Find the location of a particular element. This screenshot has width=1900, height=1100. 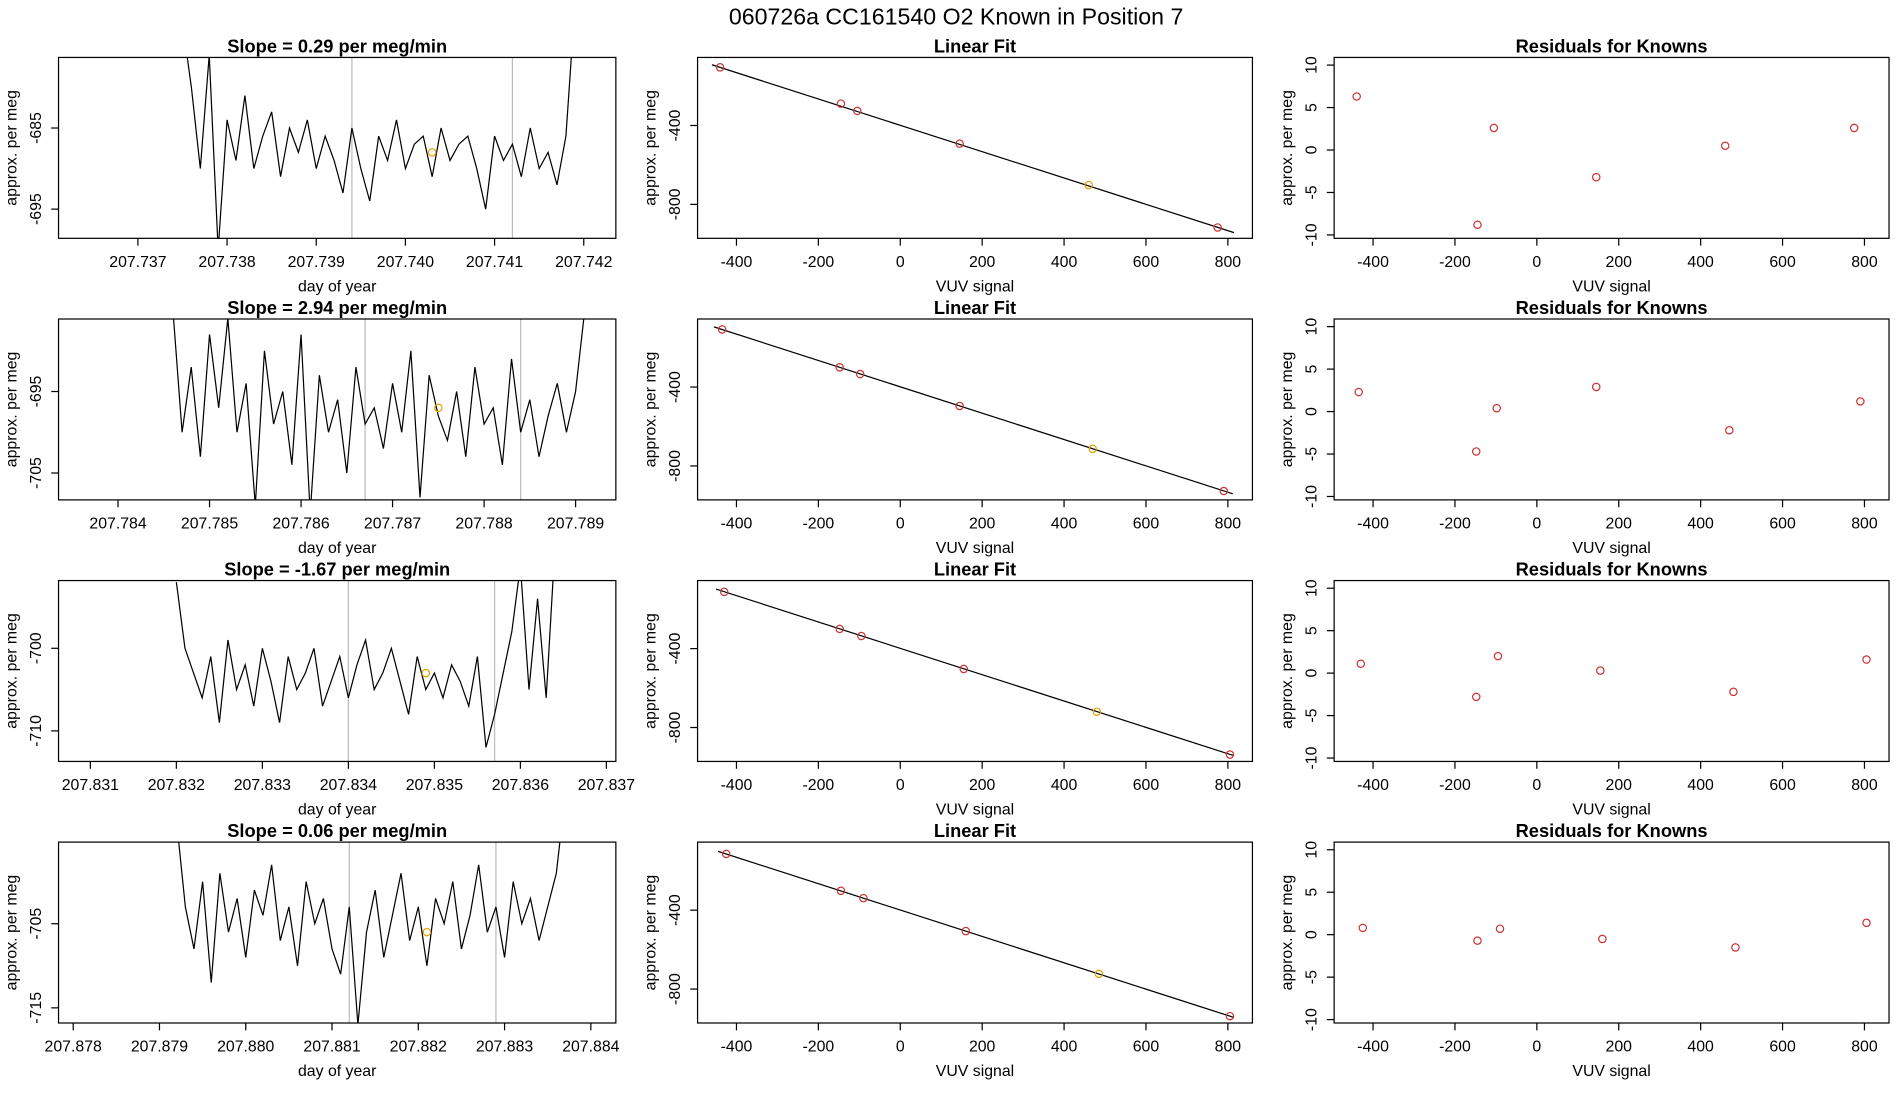

y-tick-label: -5 is located at coordinates (1311, 454).